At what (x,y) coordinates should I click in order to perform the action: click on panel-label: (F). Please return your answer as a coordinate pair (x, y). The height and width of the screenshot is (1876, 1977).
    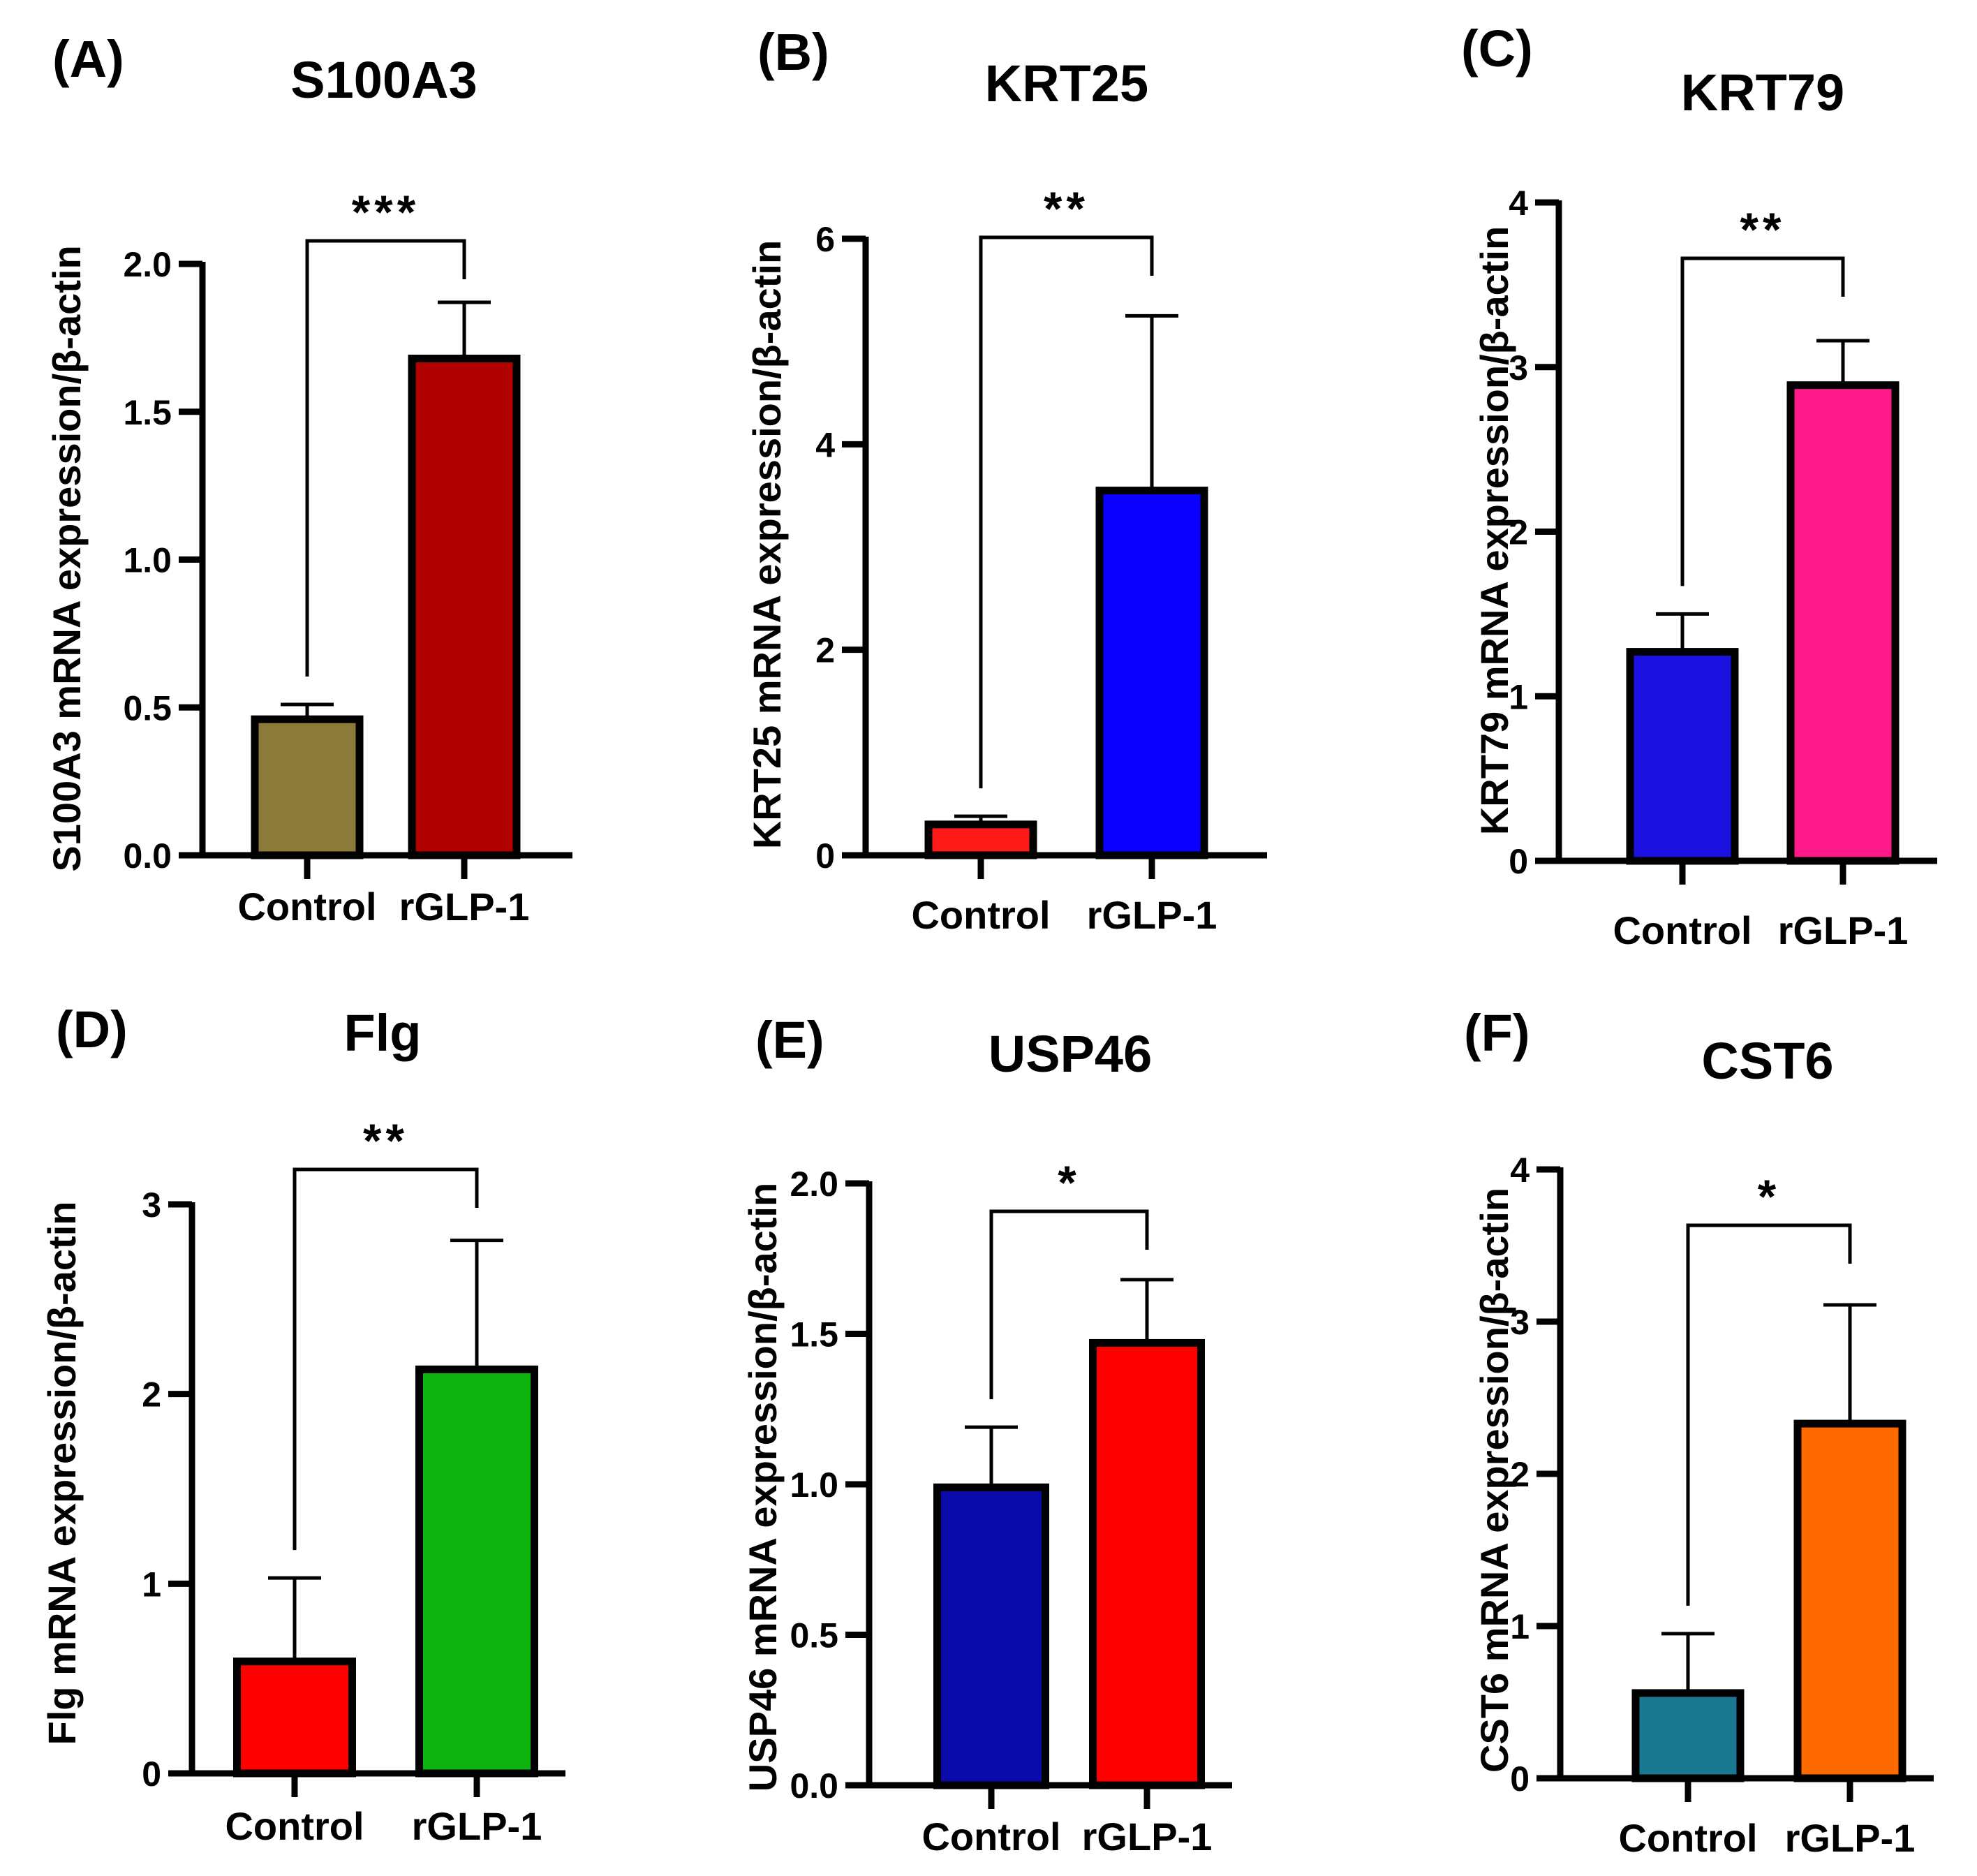
    Looking at the image, I should click on (1497, 1033).